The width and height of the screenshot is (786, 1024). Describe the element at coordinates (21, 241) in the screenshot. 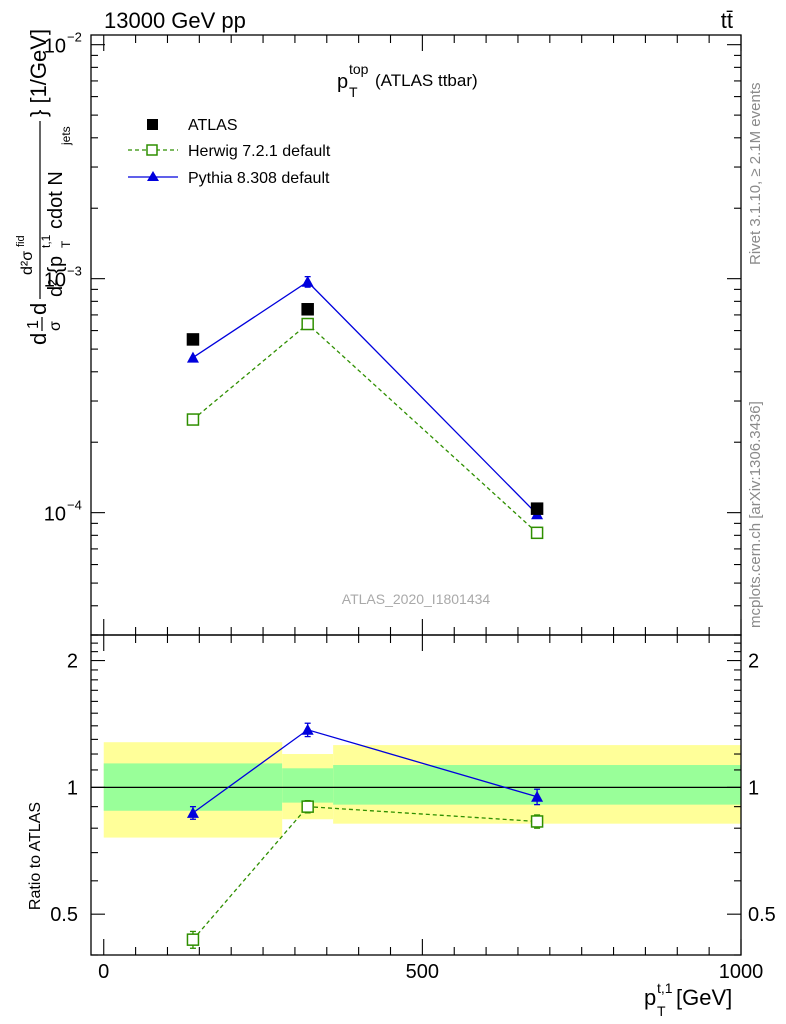

I see `ylabel-frac2-num-sup: fid` at that location.